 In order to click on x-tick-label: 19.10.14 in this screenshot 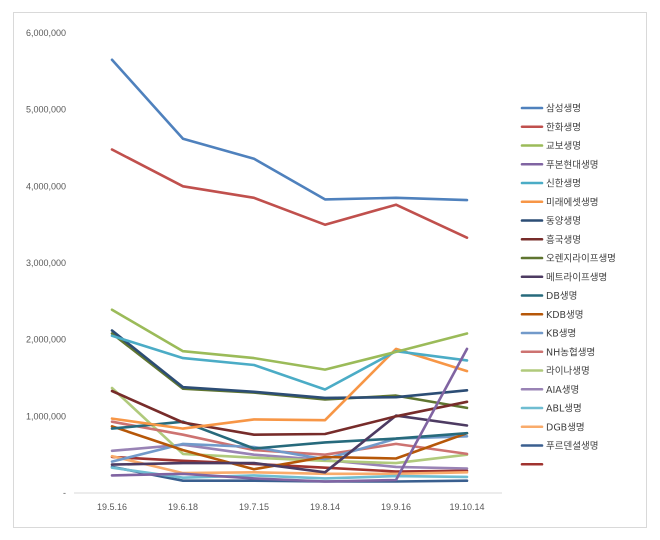, I will do `click(466, 507)`.